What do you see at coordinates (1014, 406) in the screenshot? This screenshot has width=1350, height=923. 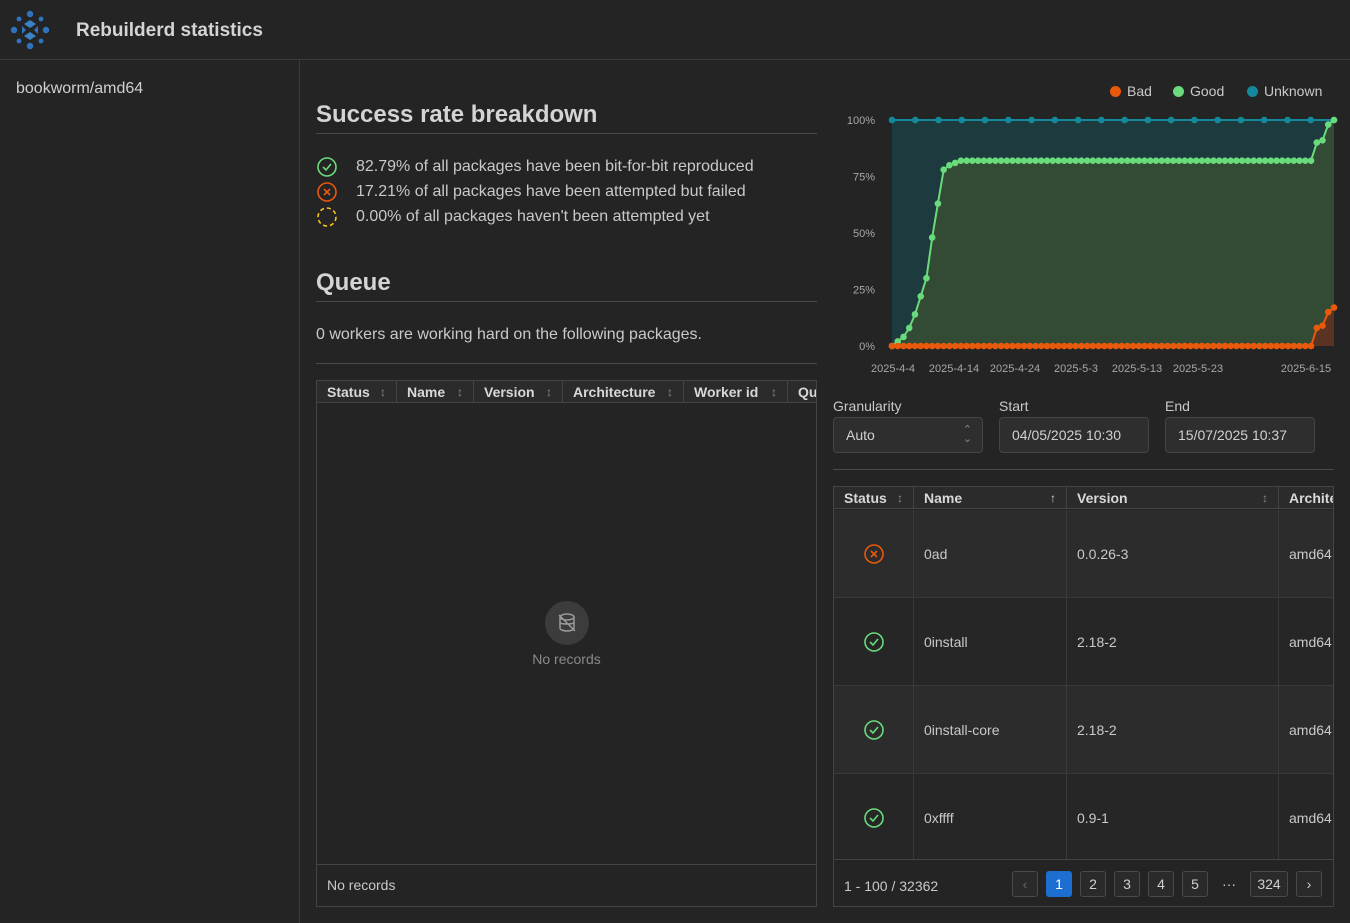 I see `start-label: Start` at bounding box center [1014, 406].